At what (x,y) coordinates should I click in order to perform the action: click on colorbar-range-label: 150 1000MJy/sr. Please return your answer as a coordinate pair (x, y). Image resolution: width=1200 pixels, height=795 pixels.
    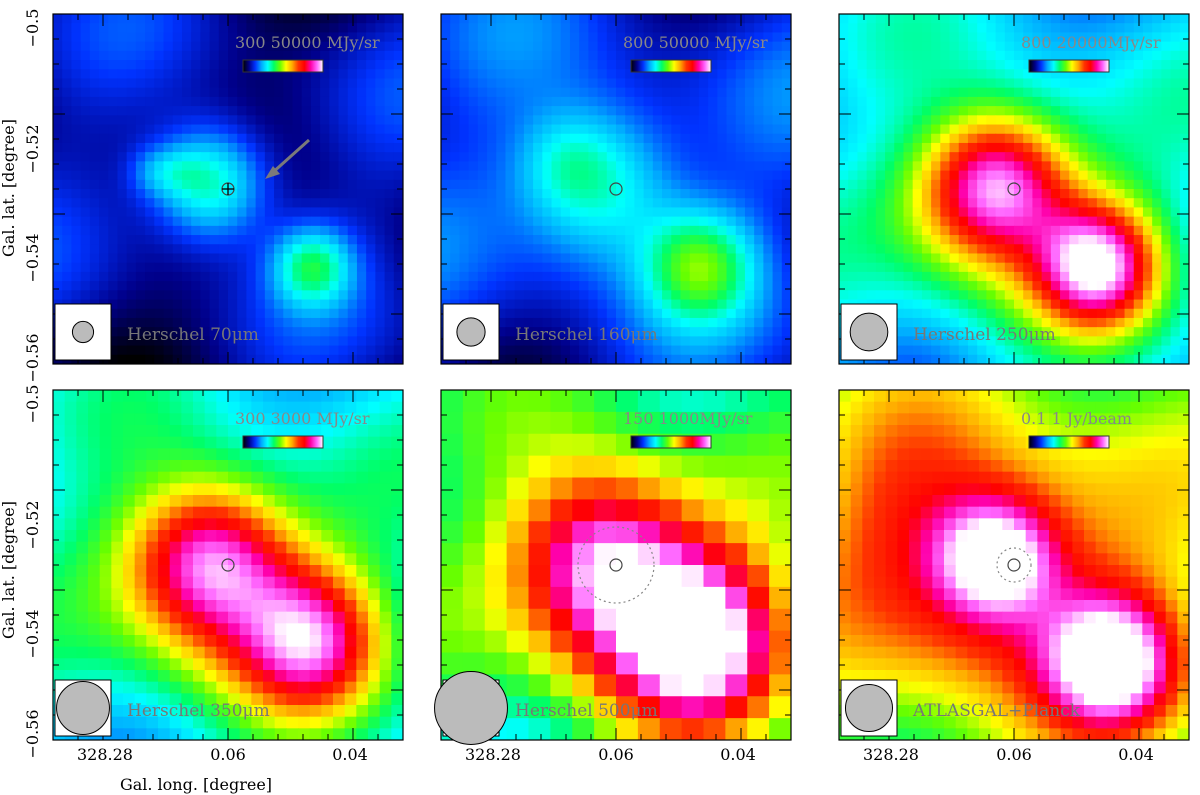
    Looking at the image, I should click on (688, 418).